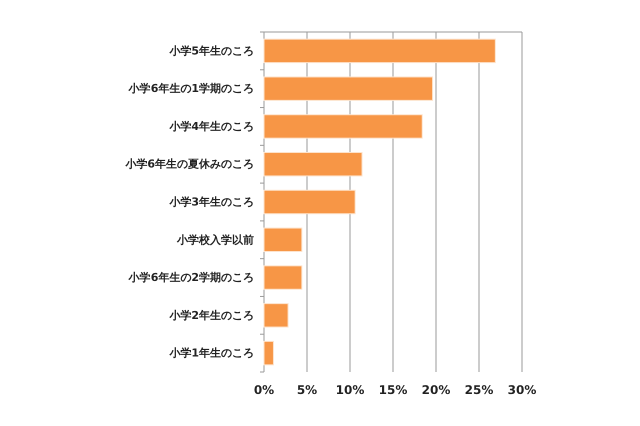 This screenshot has width=640, height=426. Describe the element at coordinates (393, 390) in the screenshot. I see `x-tick-label: 15%` at that location.